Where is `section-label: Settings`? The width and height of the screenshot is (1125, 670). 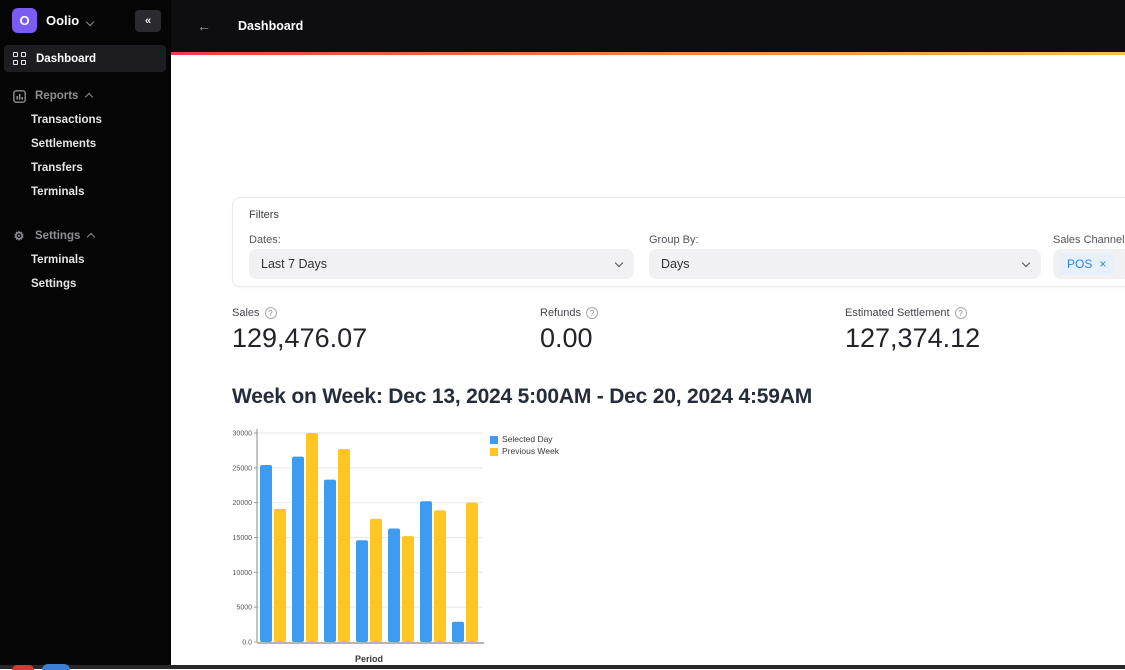
section-label: Settings is located at coordinates (58, 236).